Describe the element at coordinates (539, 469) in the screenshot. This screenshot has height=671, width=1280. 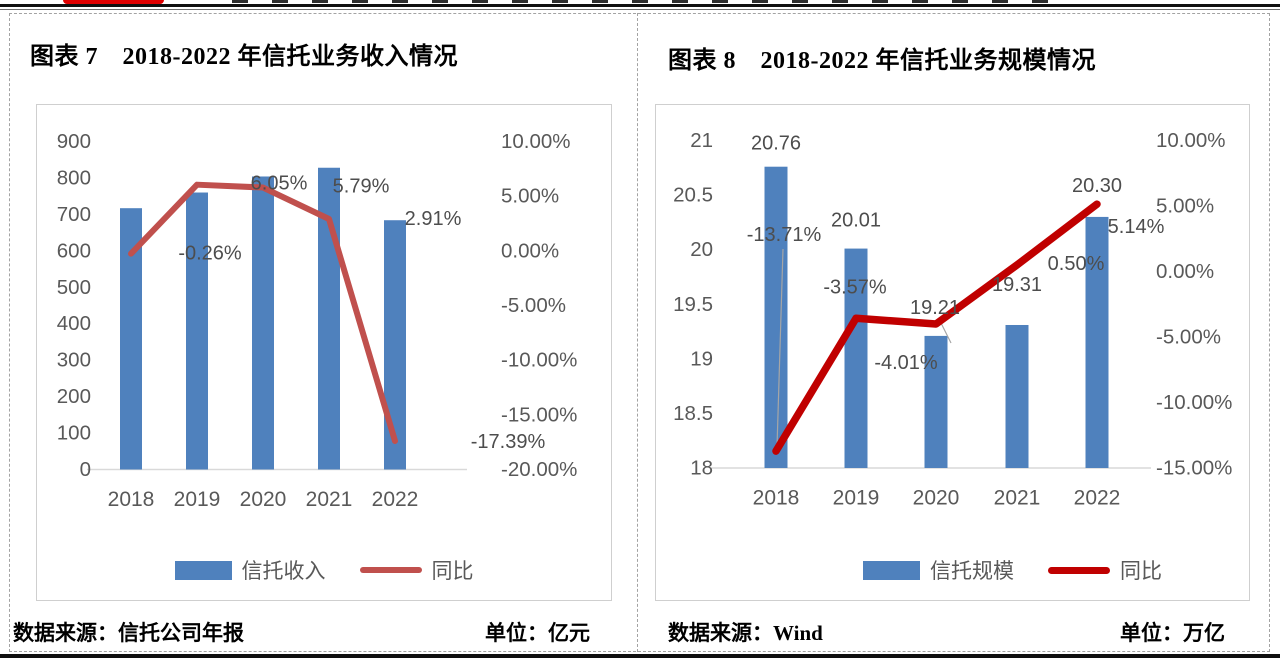
I see `right-axis-tick: -20.00%` at that location.